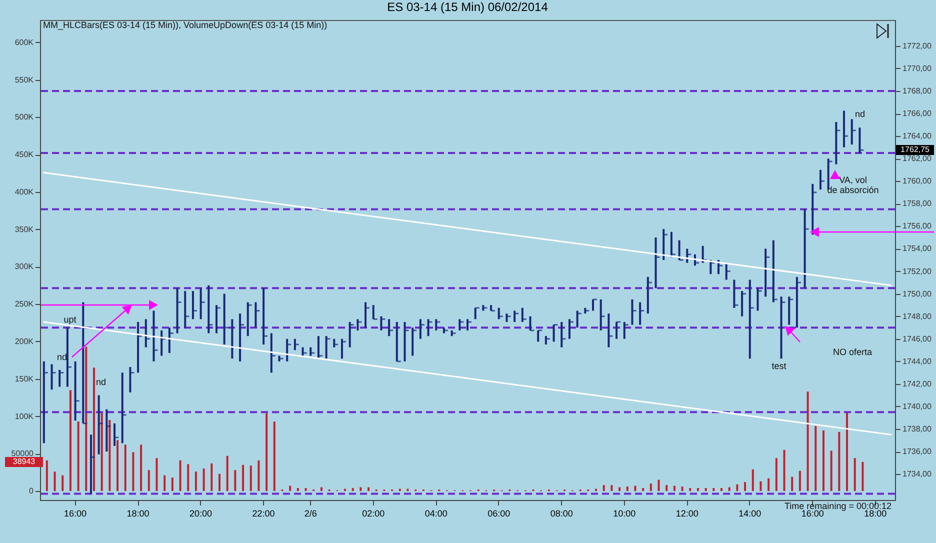 Image resolution: width=936 pixels, height=543 pixels. What do you see at coordinates (917, 316) in the screenshot?
I see `y-tick-label: 1748,00` at bounding box center [917, 316].